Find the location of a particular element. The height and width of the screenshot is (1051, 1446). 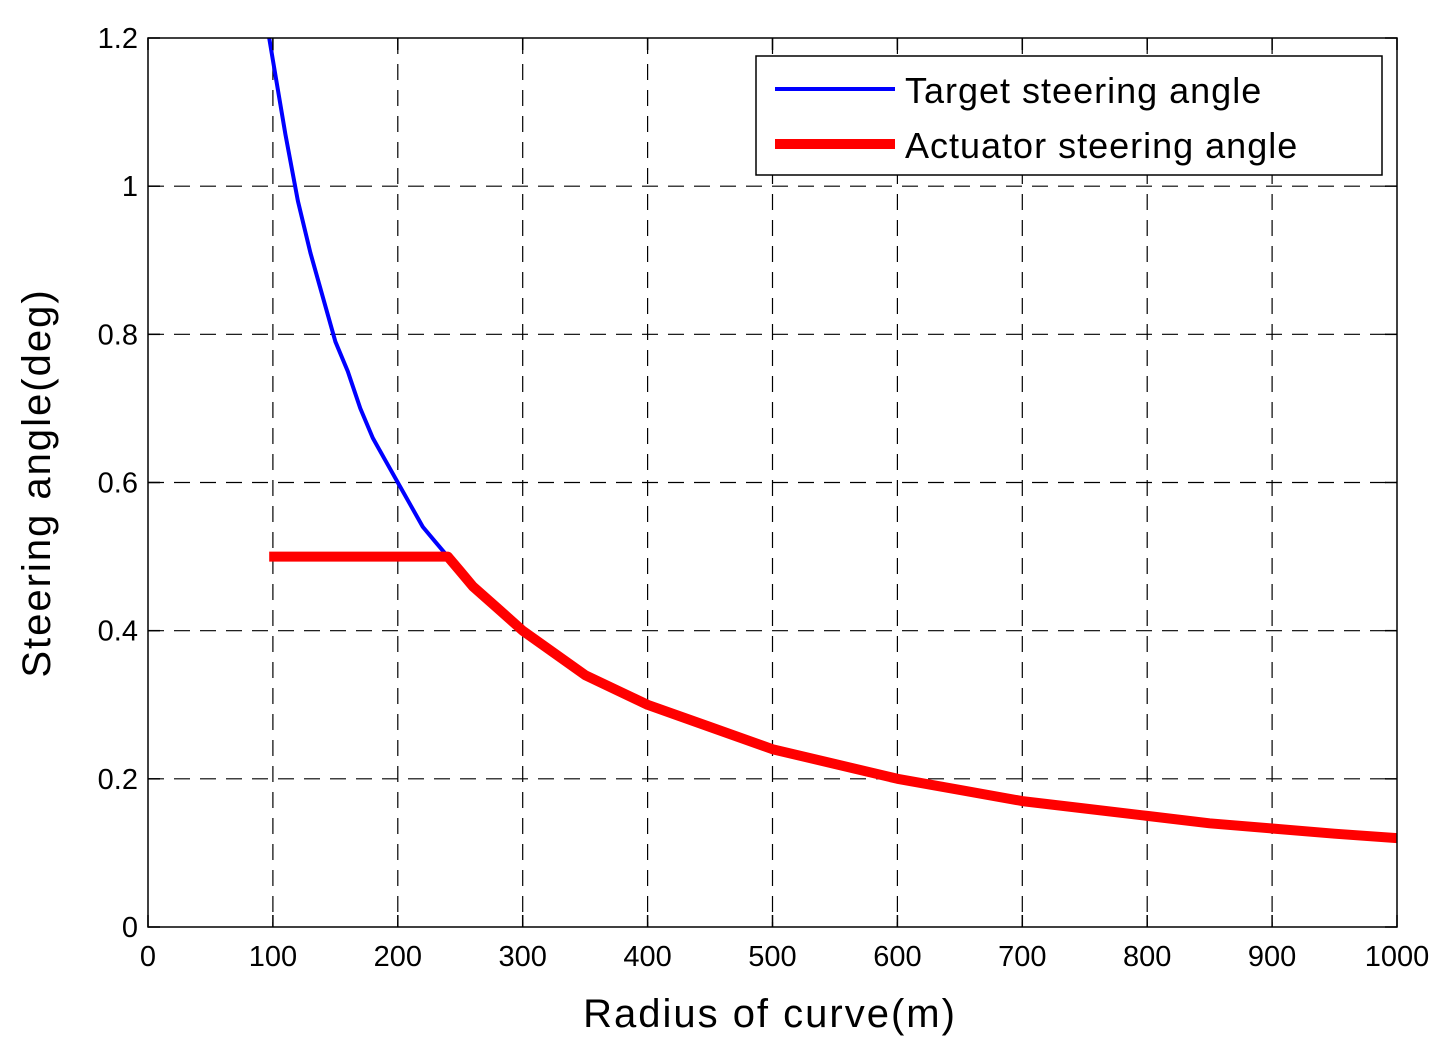

x-axis-label: Radius of curve(m) is located at coordinates (770, 1014).